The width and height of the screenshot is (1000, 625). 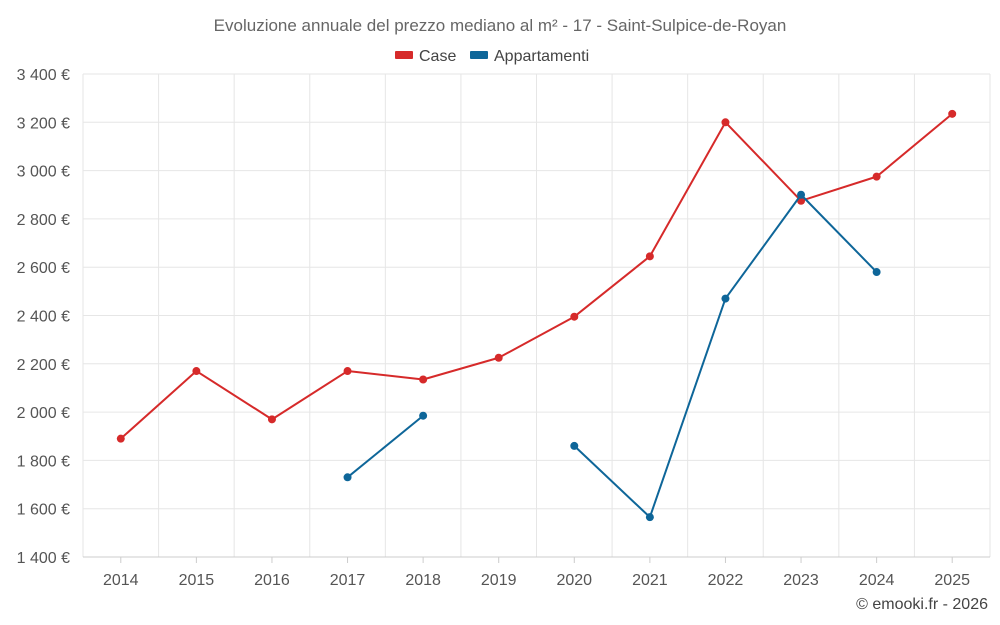 I want to click on y-tick-label: 2 800 €, so click(x=43, y=220).